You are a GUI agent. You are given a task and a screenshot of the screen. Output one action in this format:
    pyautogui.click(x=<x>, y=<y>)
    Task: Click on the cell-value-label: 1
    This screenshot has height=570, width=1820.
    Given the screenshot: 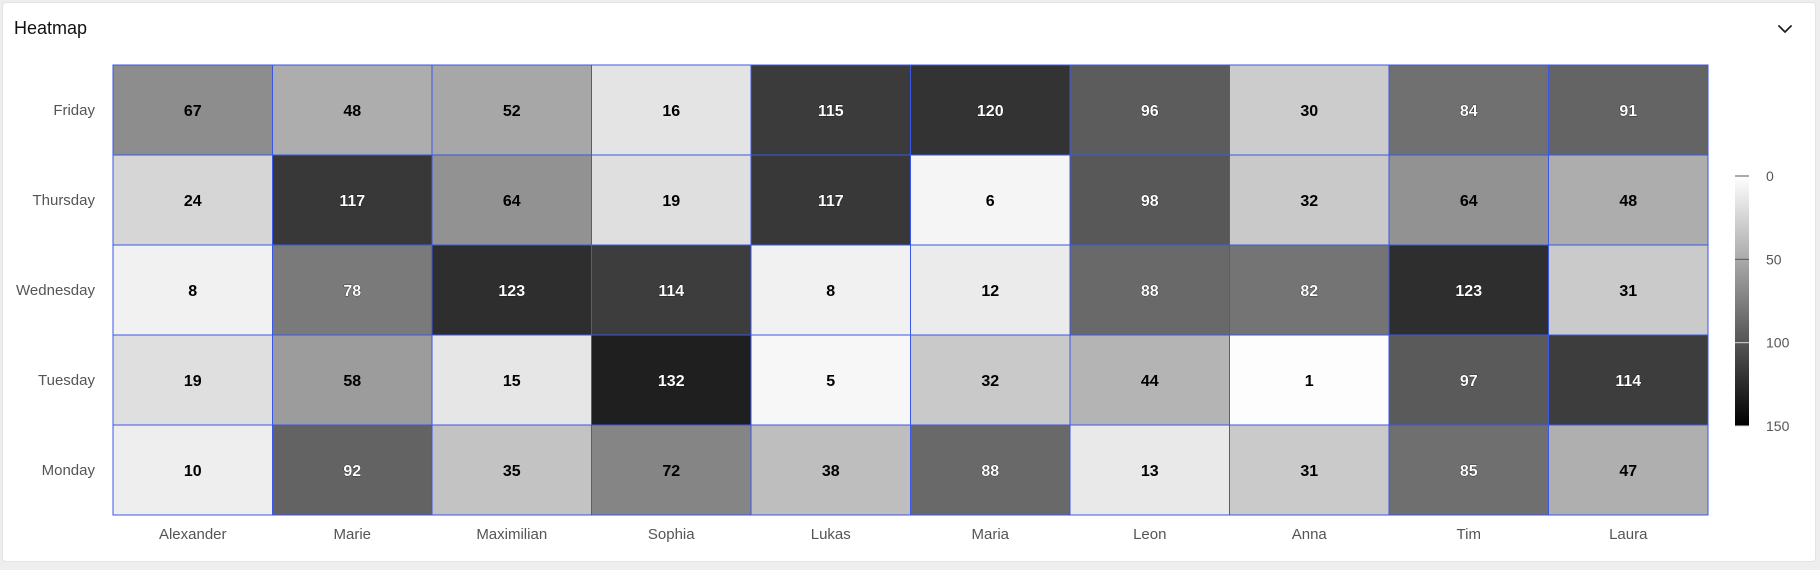 What is the action you would take?
    pyautogui.click(x=1309, y=381)
    